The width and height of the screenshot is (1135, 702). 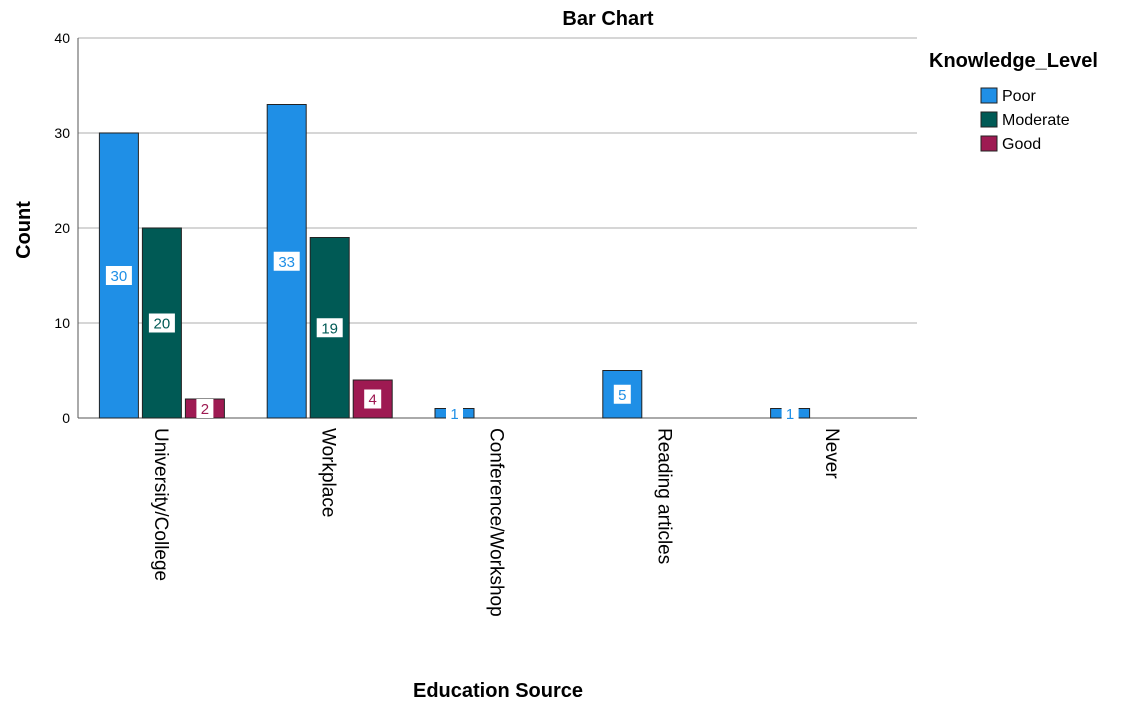 What do you see at coordinates (989, 143) in the screenshot?
I see `legend-swatch-good` at bounding box center [989, 143].